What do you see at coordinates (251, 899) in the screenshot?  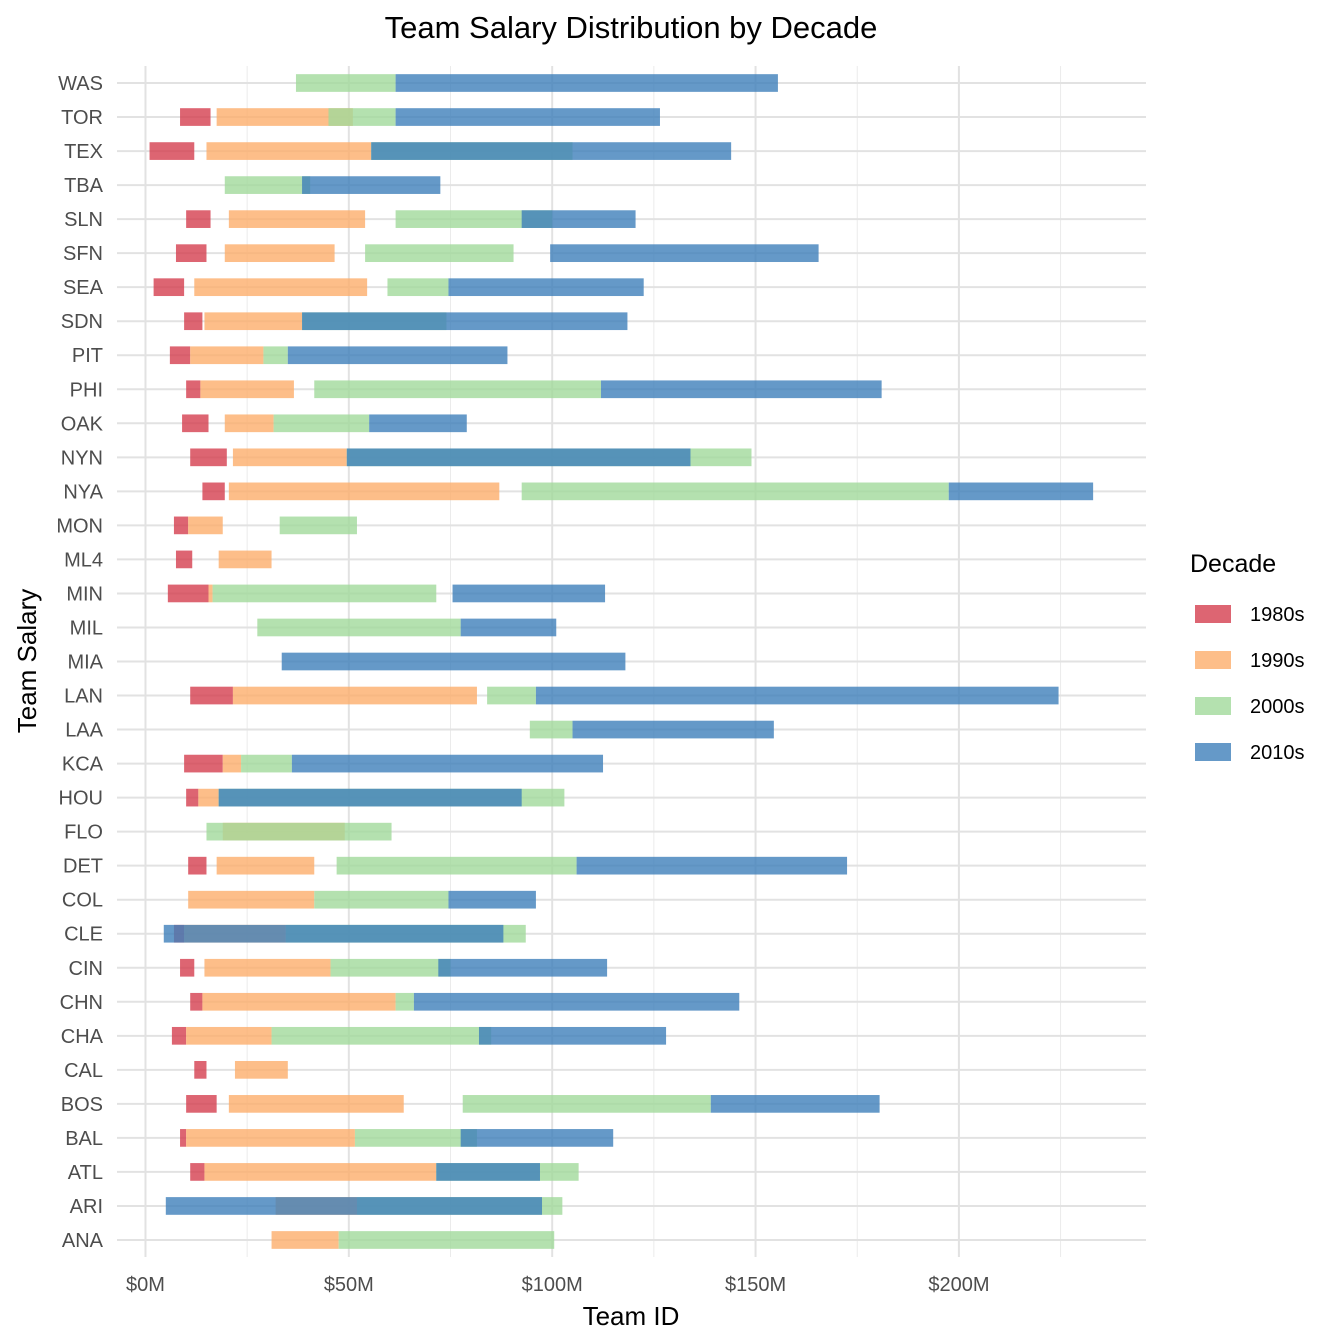 I see `bar-col-1990s` at bounding box center [251, 899].